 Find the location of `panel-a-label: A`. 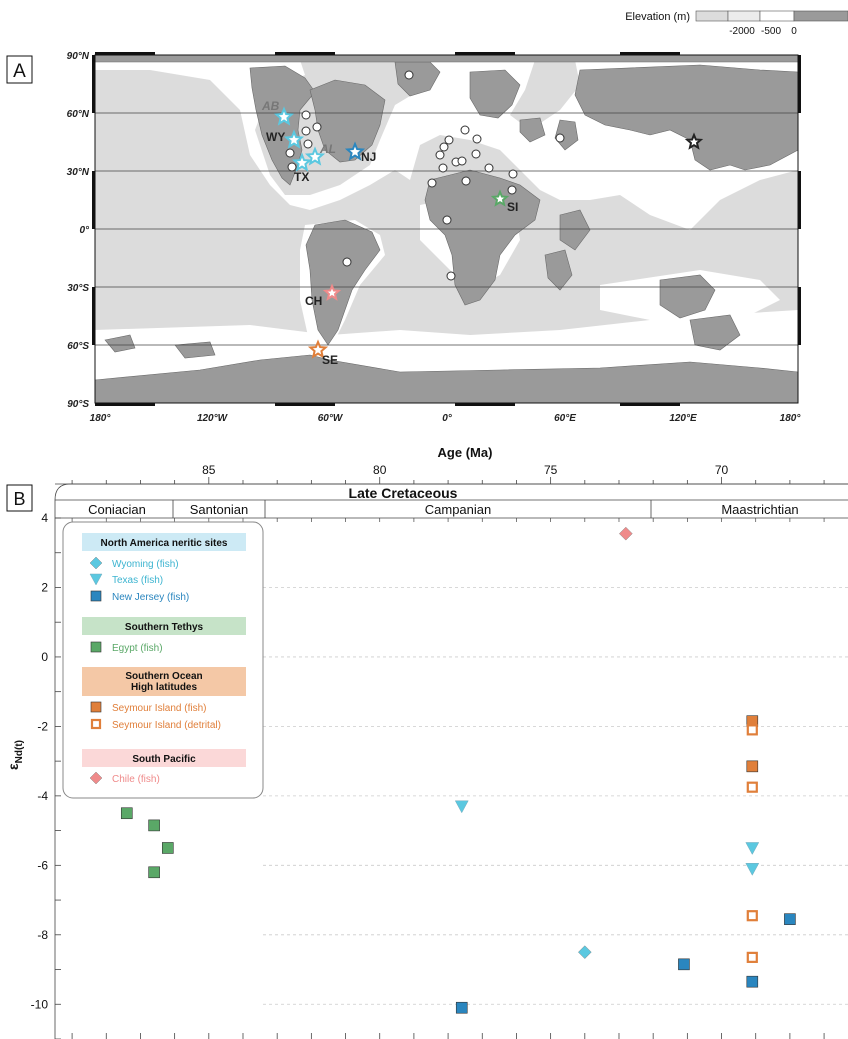

panel-a-label: A is located at coordinates (19, 71).